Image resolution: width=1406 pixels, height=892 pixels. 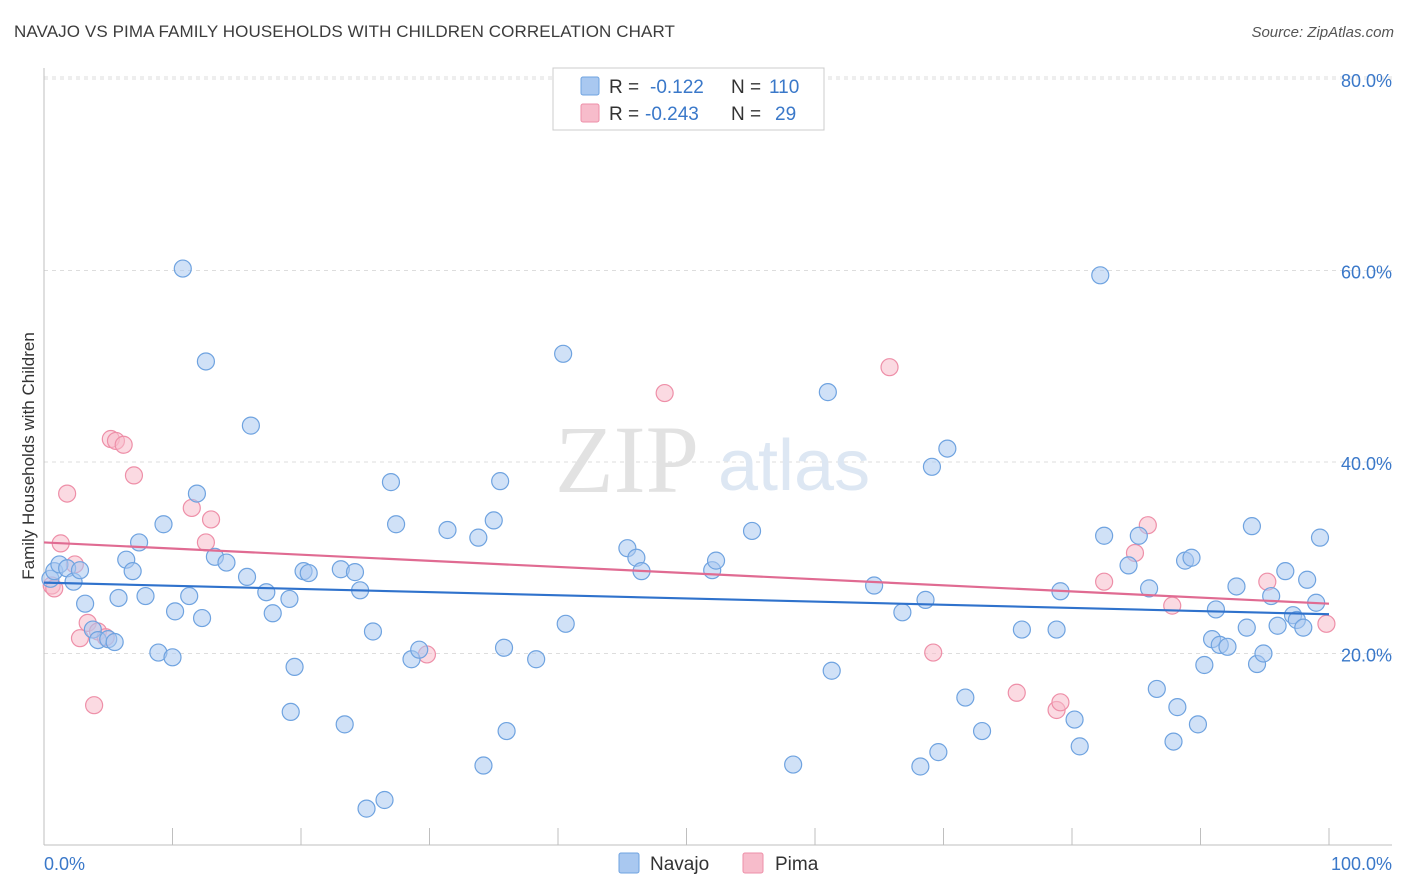 What do you see at coordinates (629, 863) in the screenshot?
I see `series-legend-swatch-navajo` at bounding box center [629, 863].